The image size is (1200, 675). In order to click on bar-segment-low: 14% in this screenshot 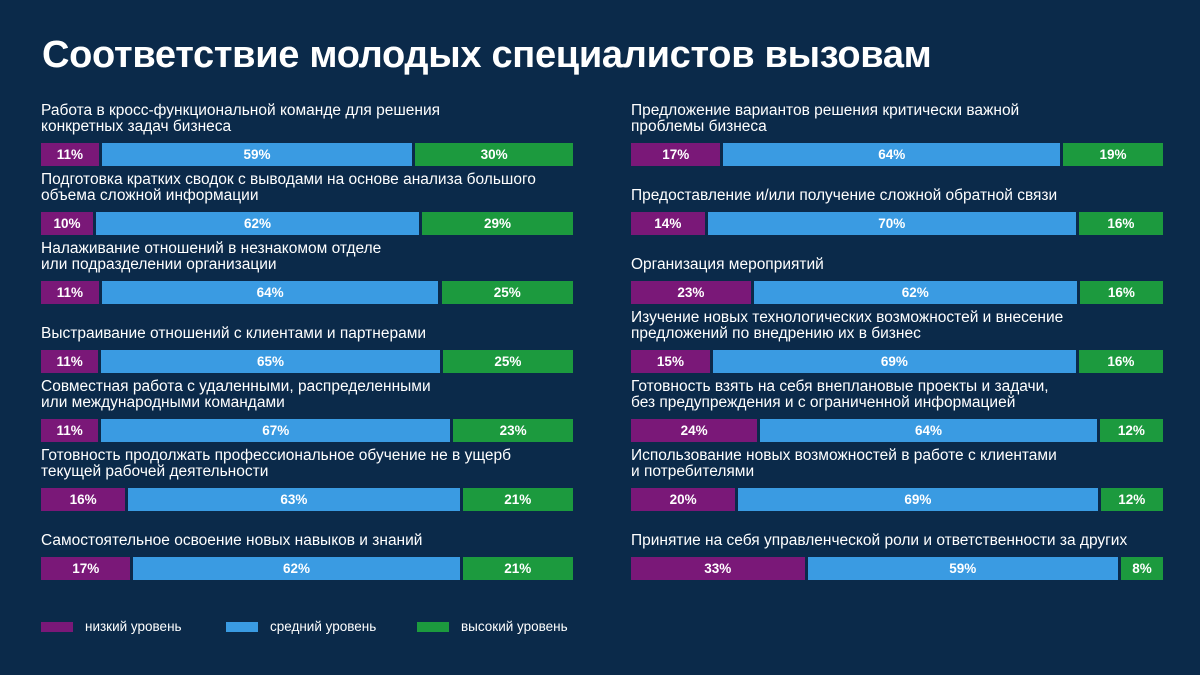, I will do `click(668, 223)`.